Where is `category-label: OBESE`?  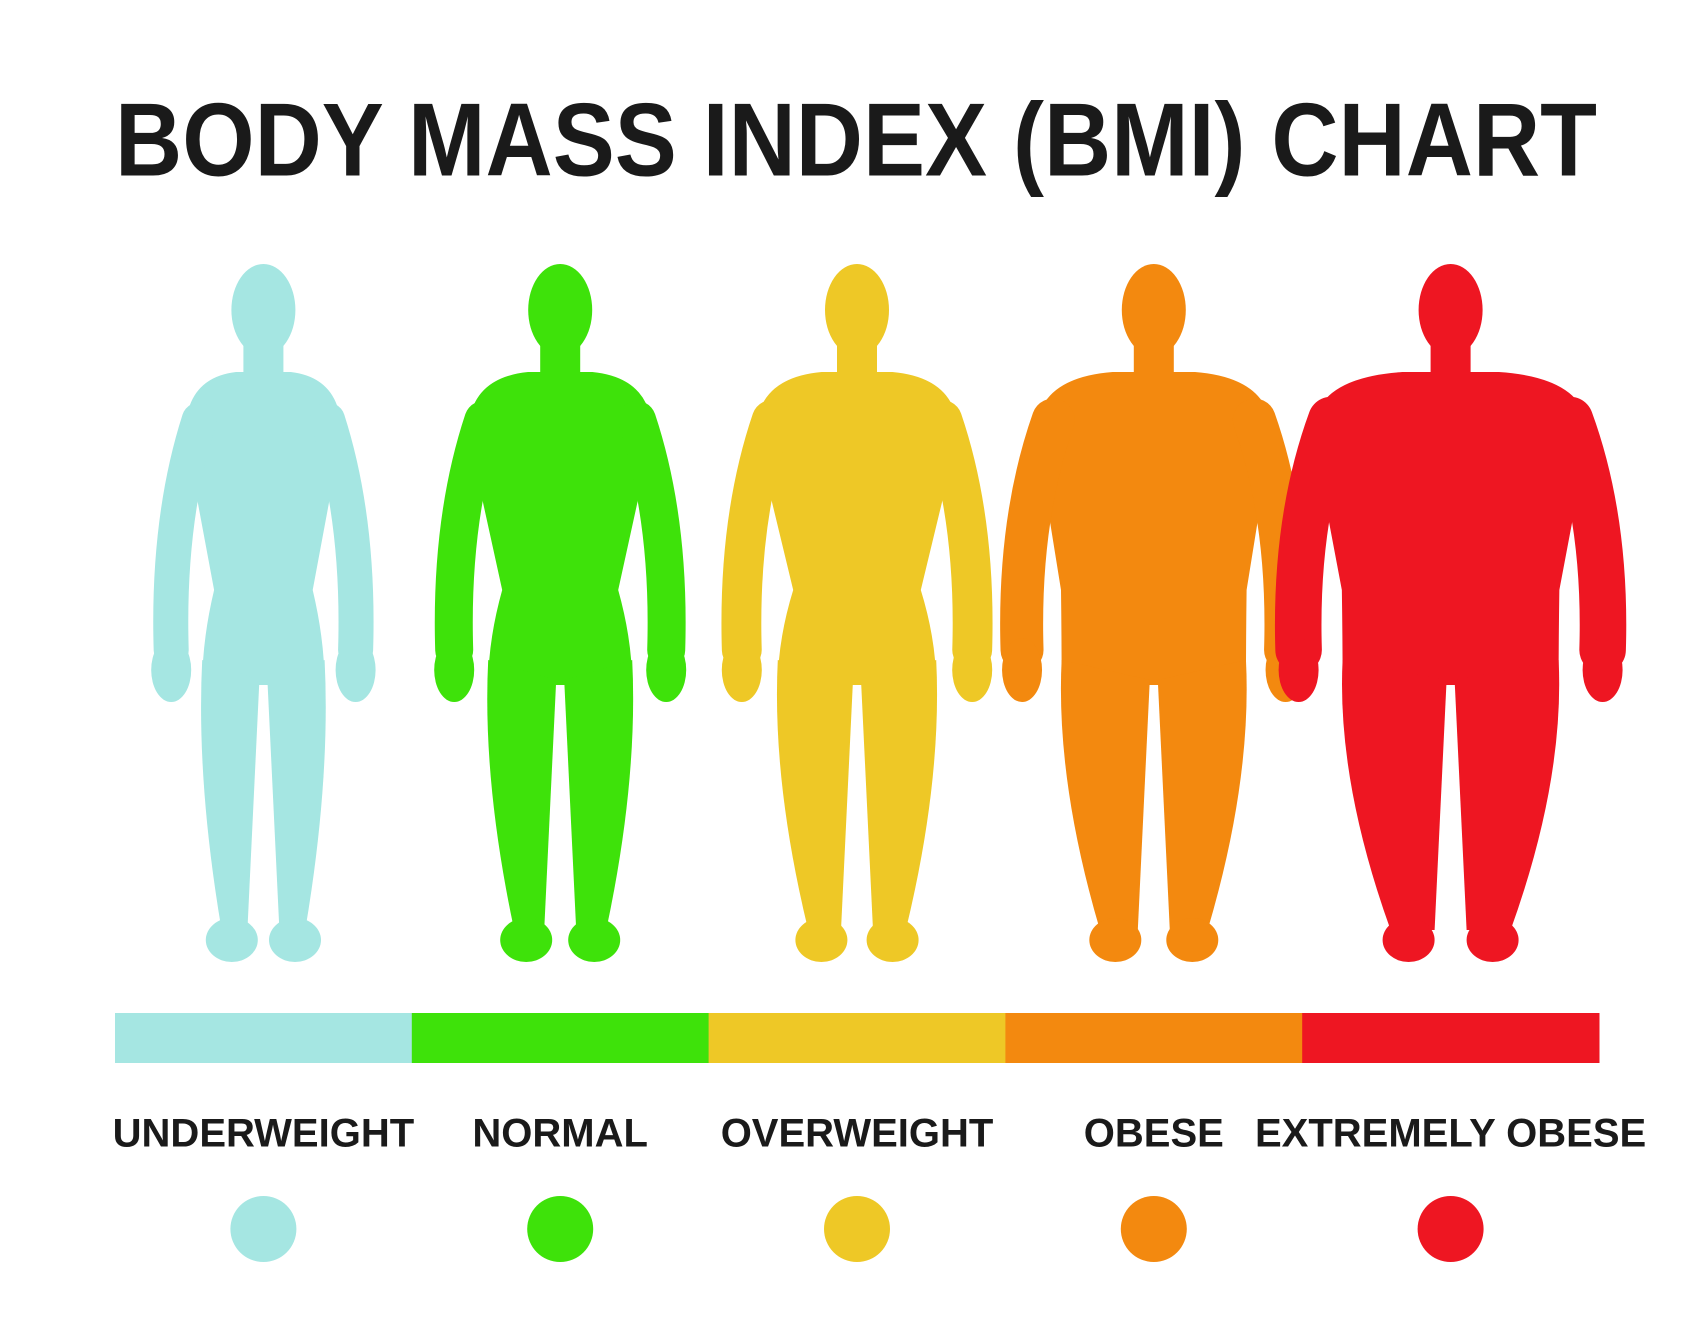 category-label: OBESE is located at coordinates (1154, 1134).